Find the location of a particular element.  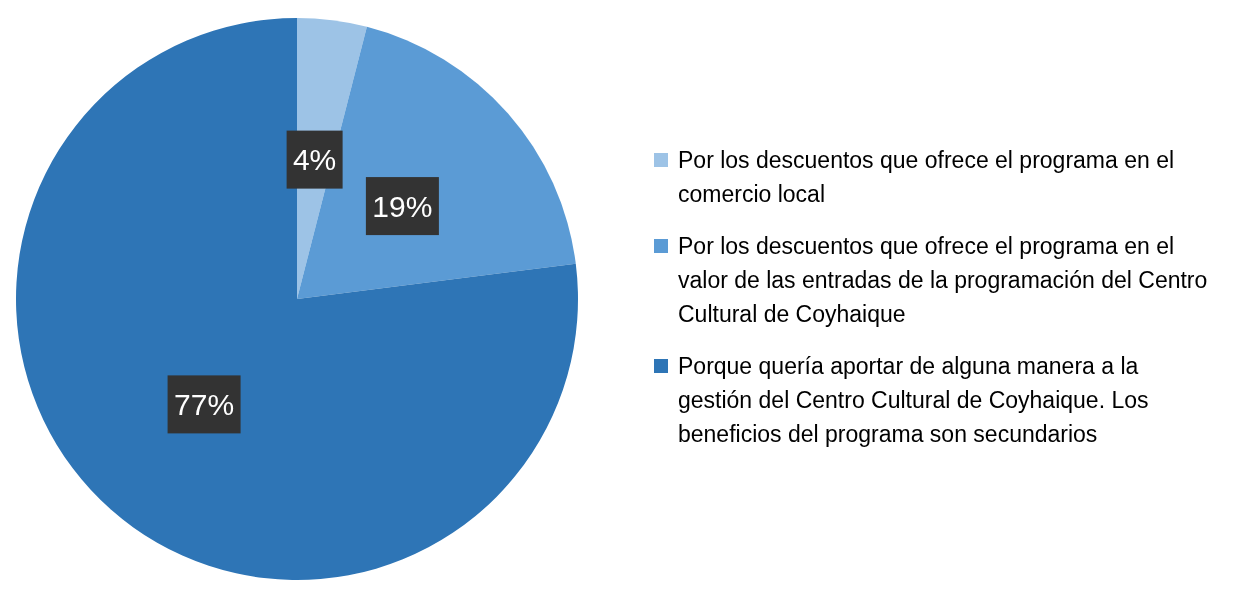

legend-label: Porque quería aportar de alguna manera a la gestión del Centro Cultural de Coyhaique. Los beneficios del programa son secundarios is located at coordinates (914, 400).